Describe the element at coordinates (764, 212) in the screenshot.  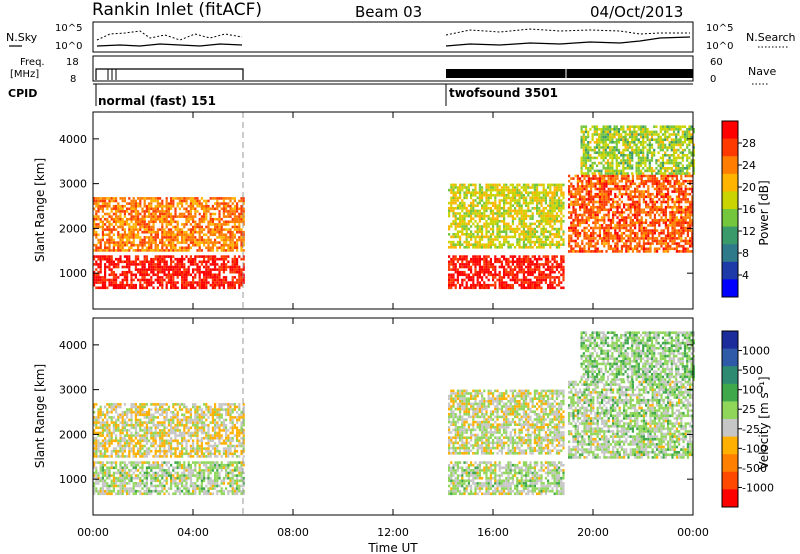
I see `power-colorbar-label: Power [dB]` at that location.